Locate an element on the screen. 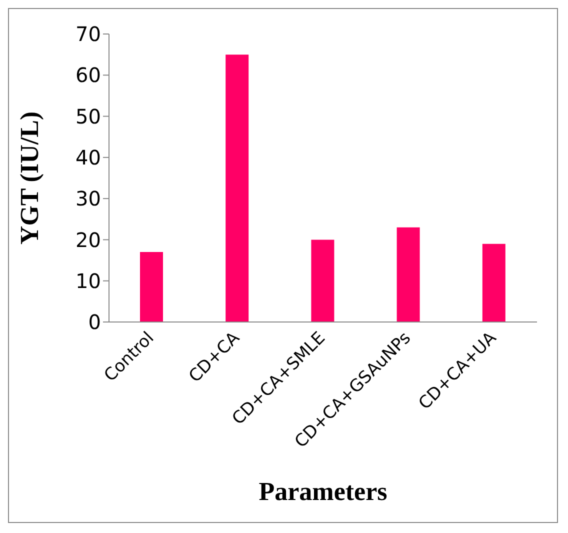 This screenshot has height=533, width=568. y-tick-label: 60 is located at coordinates (88, 75).